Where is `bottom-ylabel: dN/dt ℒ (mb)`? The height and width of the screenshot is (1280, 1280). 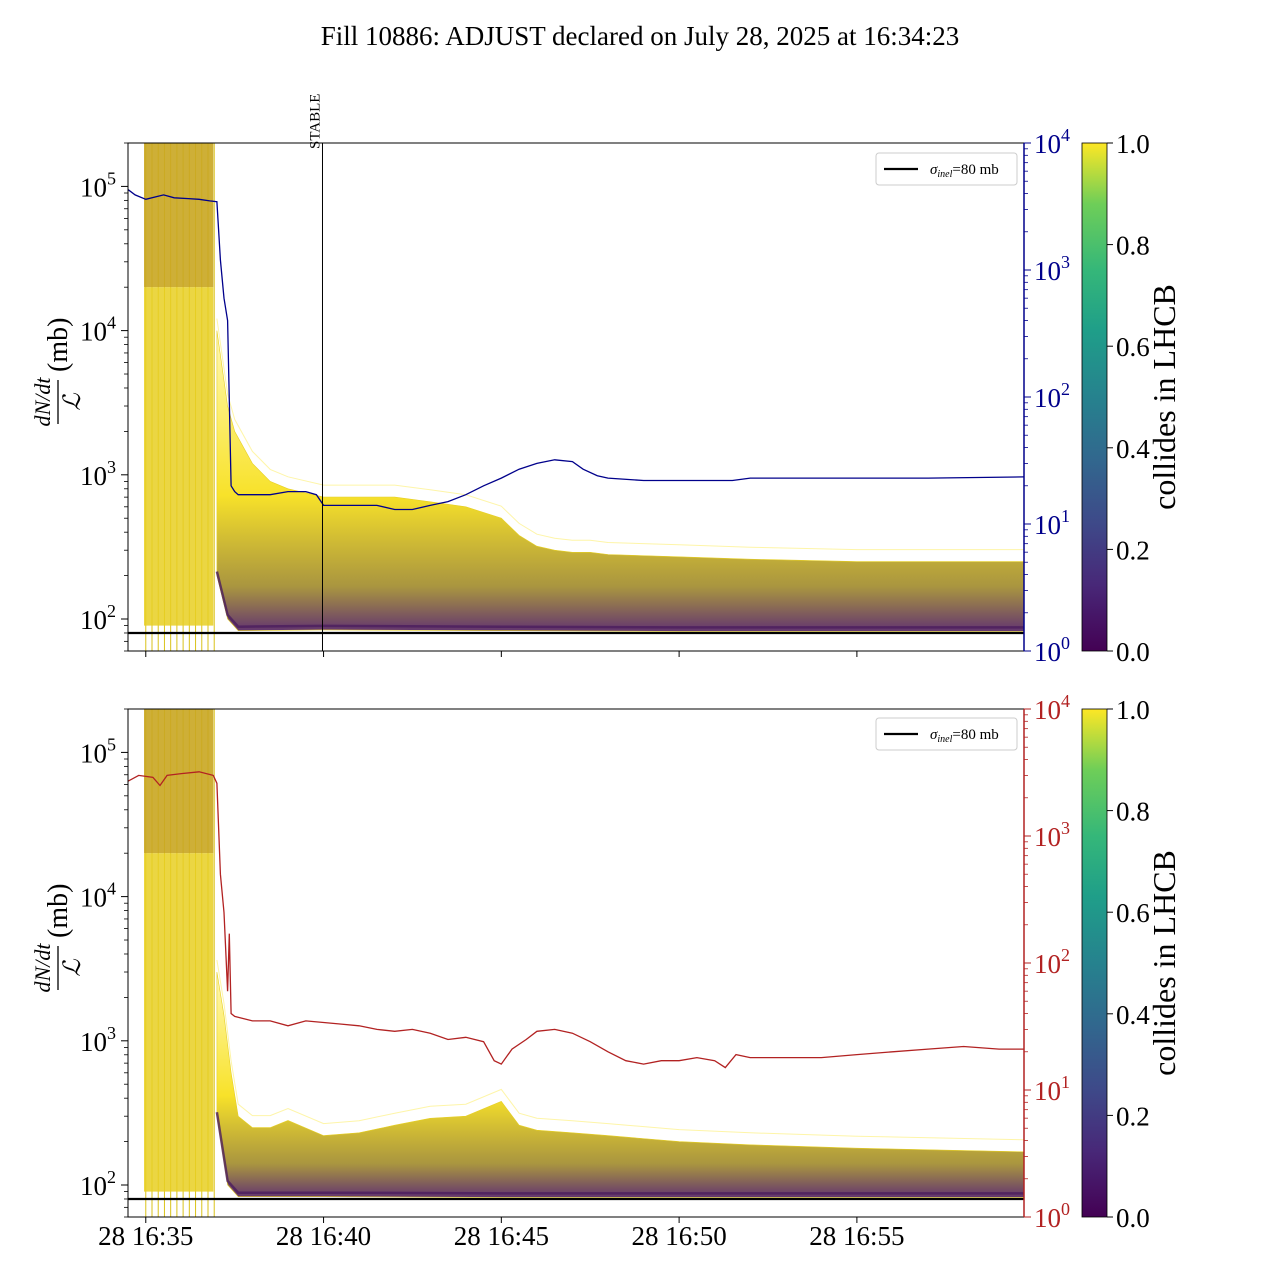 bottom-ylabel: dN/dt ℒ (mb) is located at coordinates (58, 938).